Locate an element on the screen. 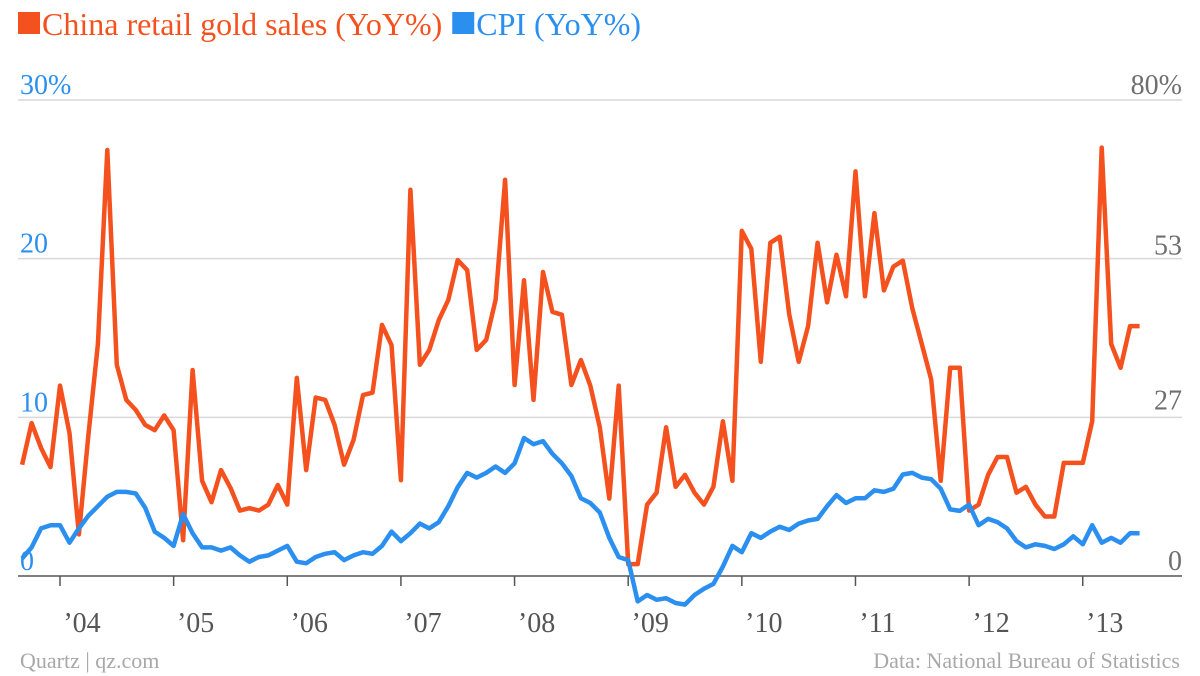 This screenshot has height=676, width=1200. x-tick-label: ’05 is located at coordinates (195, 623).